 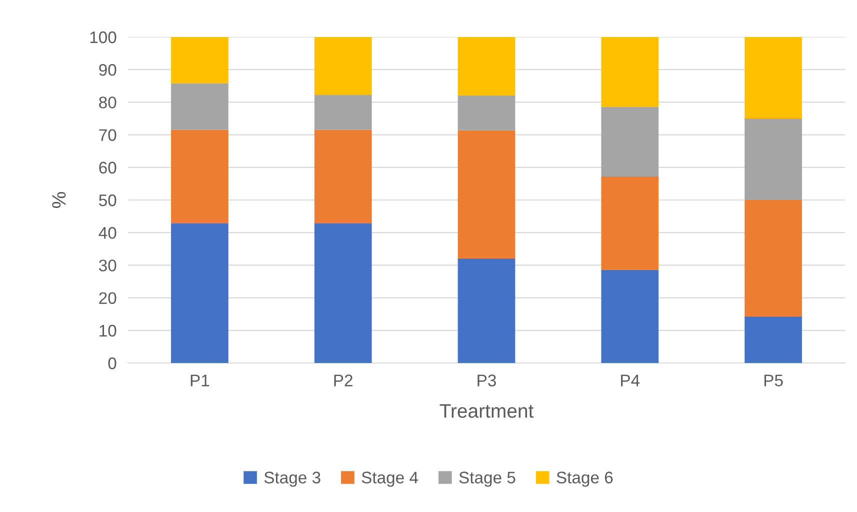 What do you see at coordinates (59, 200) in the screenshot?
I see `y-axis-title: %` at bounding box center [59, 200].